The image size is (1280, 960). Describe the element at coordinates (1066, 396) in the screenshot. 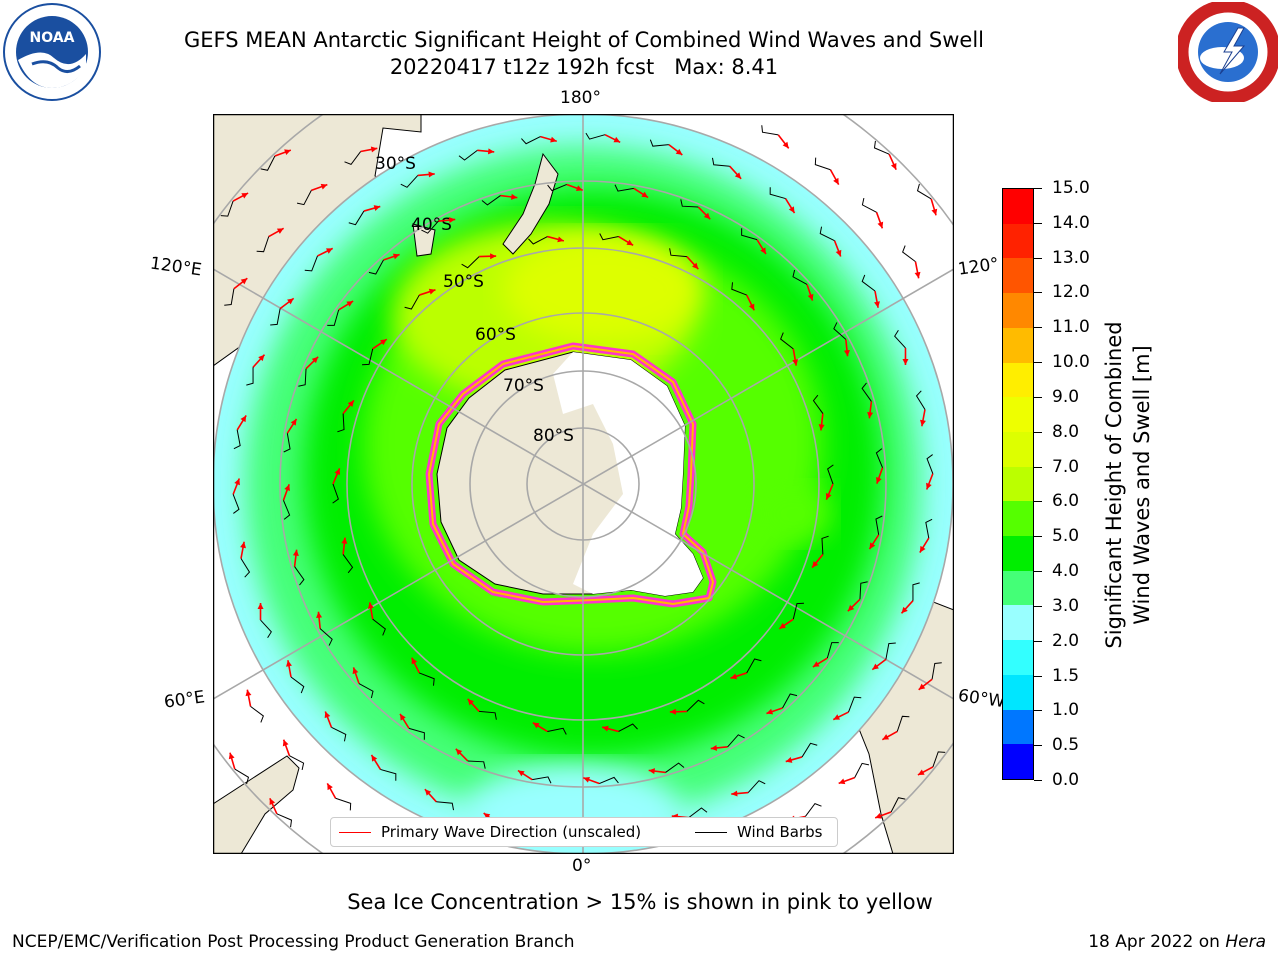

I see `colorbar-tick-label: 9.0` at that location.